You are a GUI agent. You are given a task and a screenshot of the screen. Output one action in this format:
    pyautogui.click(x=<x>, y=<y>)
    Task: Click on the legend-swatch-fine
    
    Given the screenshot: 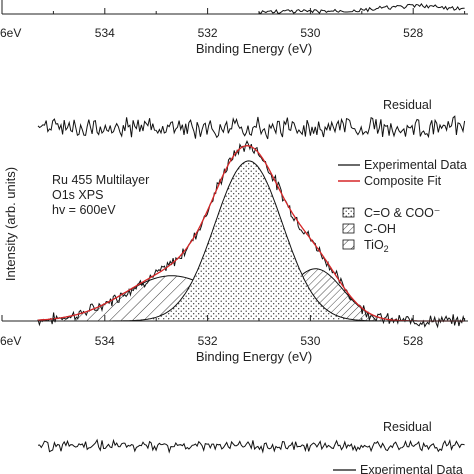 What is the action you would take?
    pyautogui.click(x=348, y=228)
    